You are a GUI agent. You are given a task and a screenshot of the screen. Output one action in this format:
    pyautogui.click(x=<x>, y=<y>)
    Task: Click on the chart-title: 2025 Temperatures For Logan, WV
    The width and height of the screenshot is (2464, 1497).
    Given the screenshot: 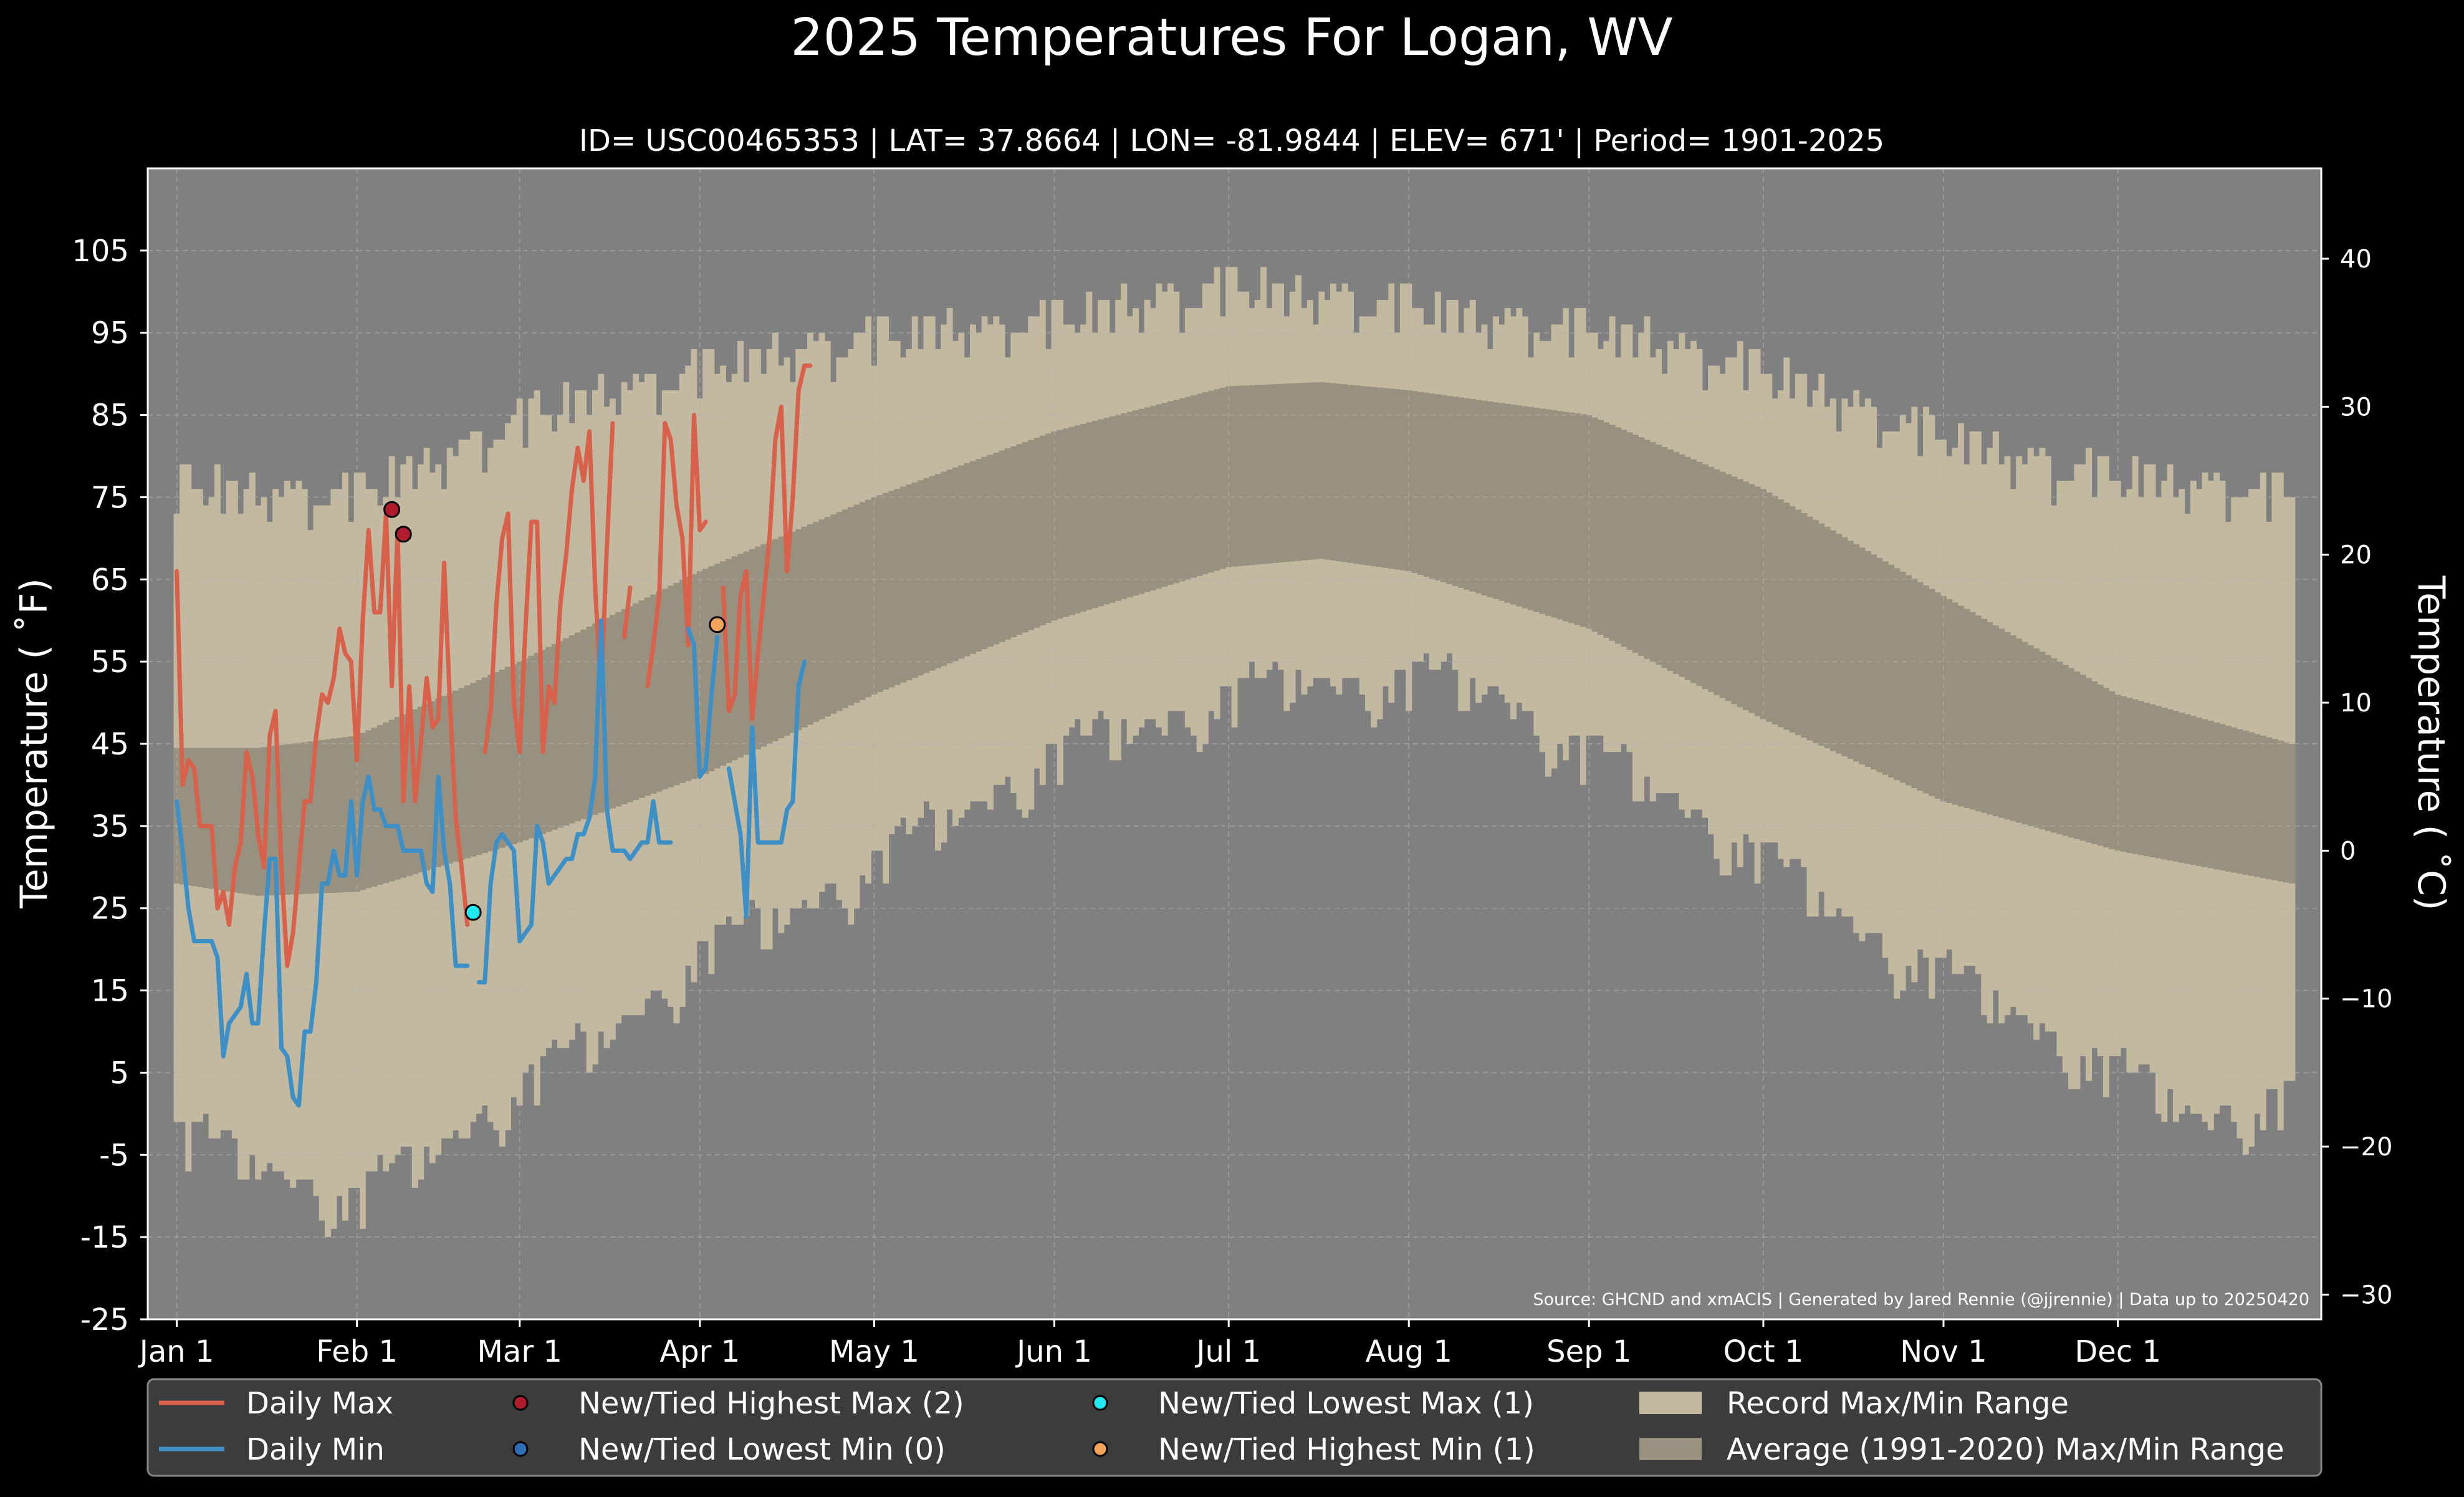 What is the action you would take?
    pyautogui.click(x=1231, y=37)
    